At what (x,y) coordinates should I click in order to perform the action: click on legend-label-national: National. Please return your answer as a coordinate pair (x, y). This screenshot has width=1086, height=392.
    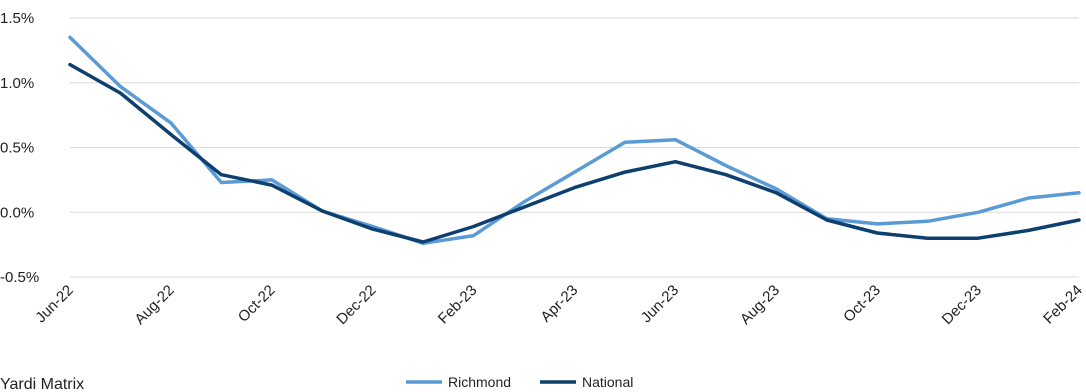
    Looking at the image, I should click on (607, 382).